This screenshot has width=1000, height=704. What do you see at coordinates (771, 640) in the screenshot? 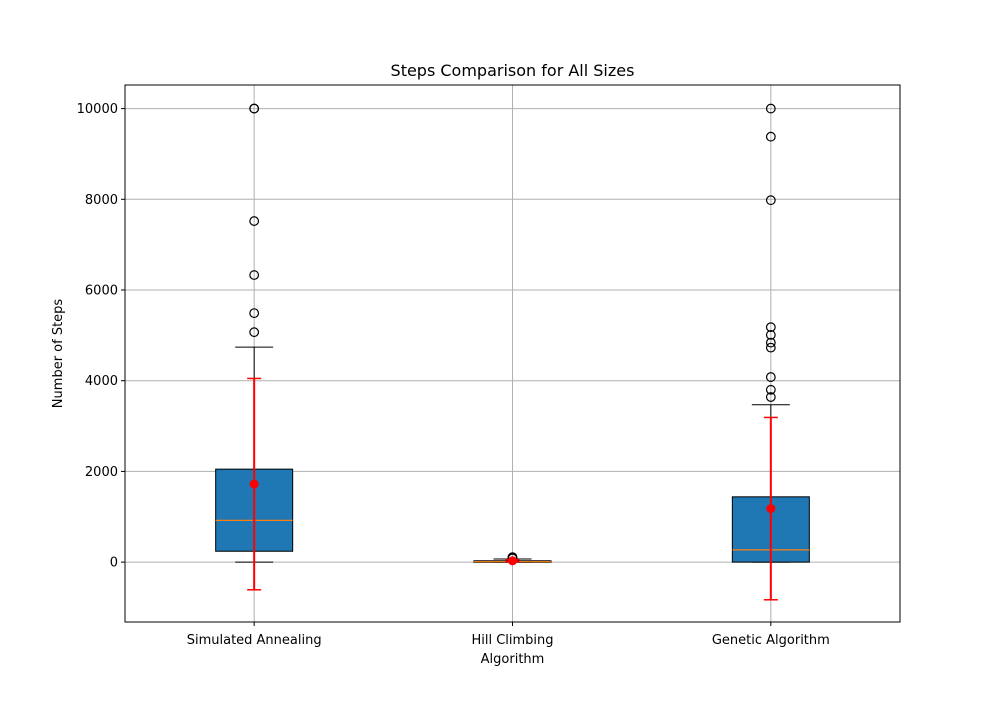
I see `x-tick-label: Genetic Algorithm` at bounding box center [771, 640].